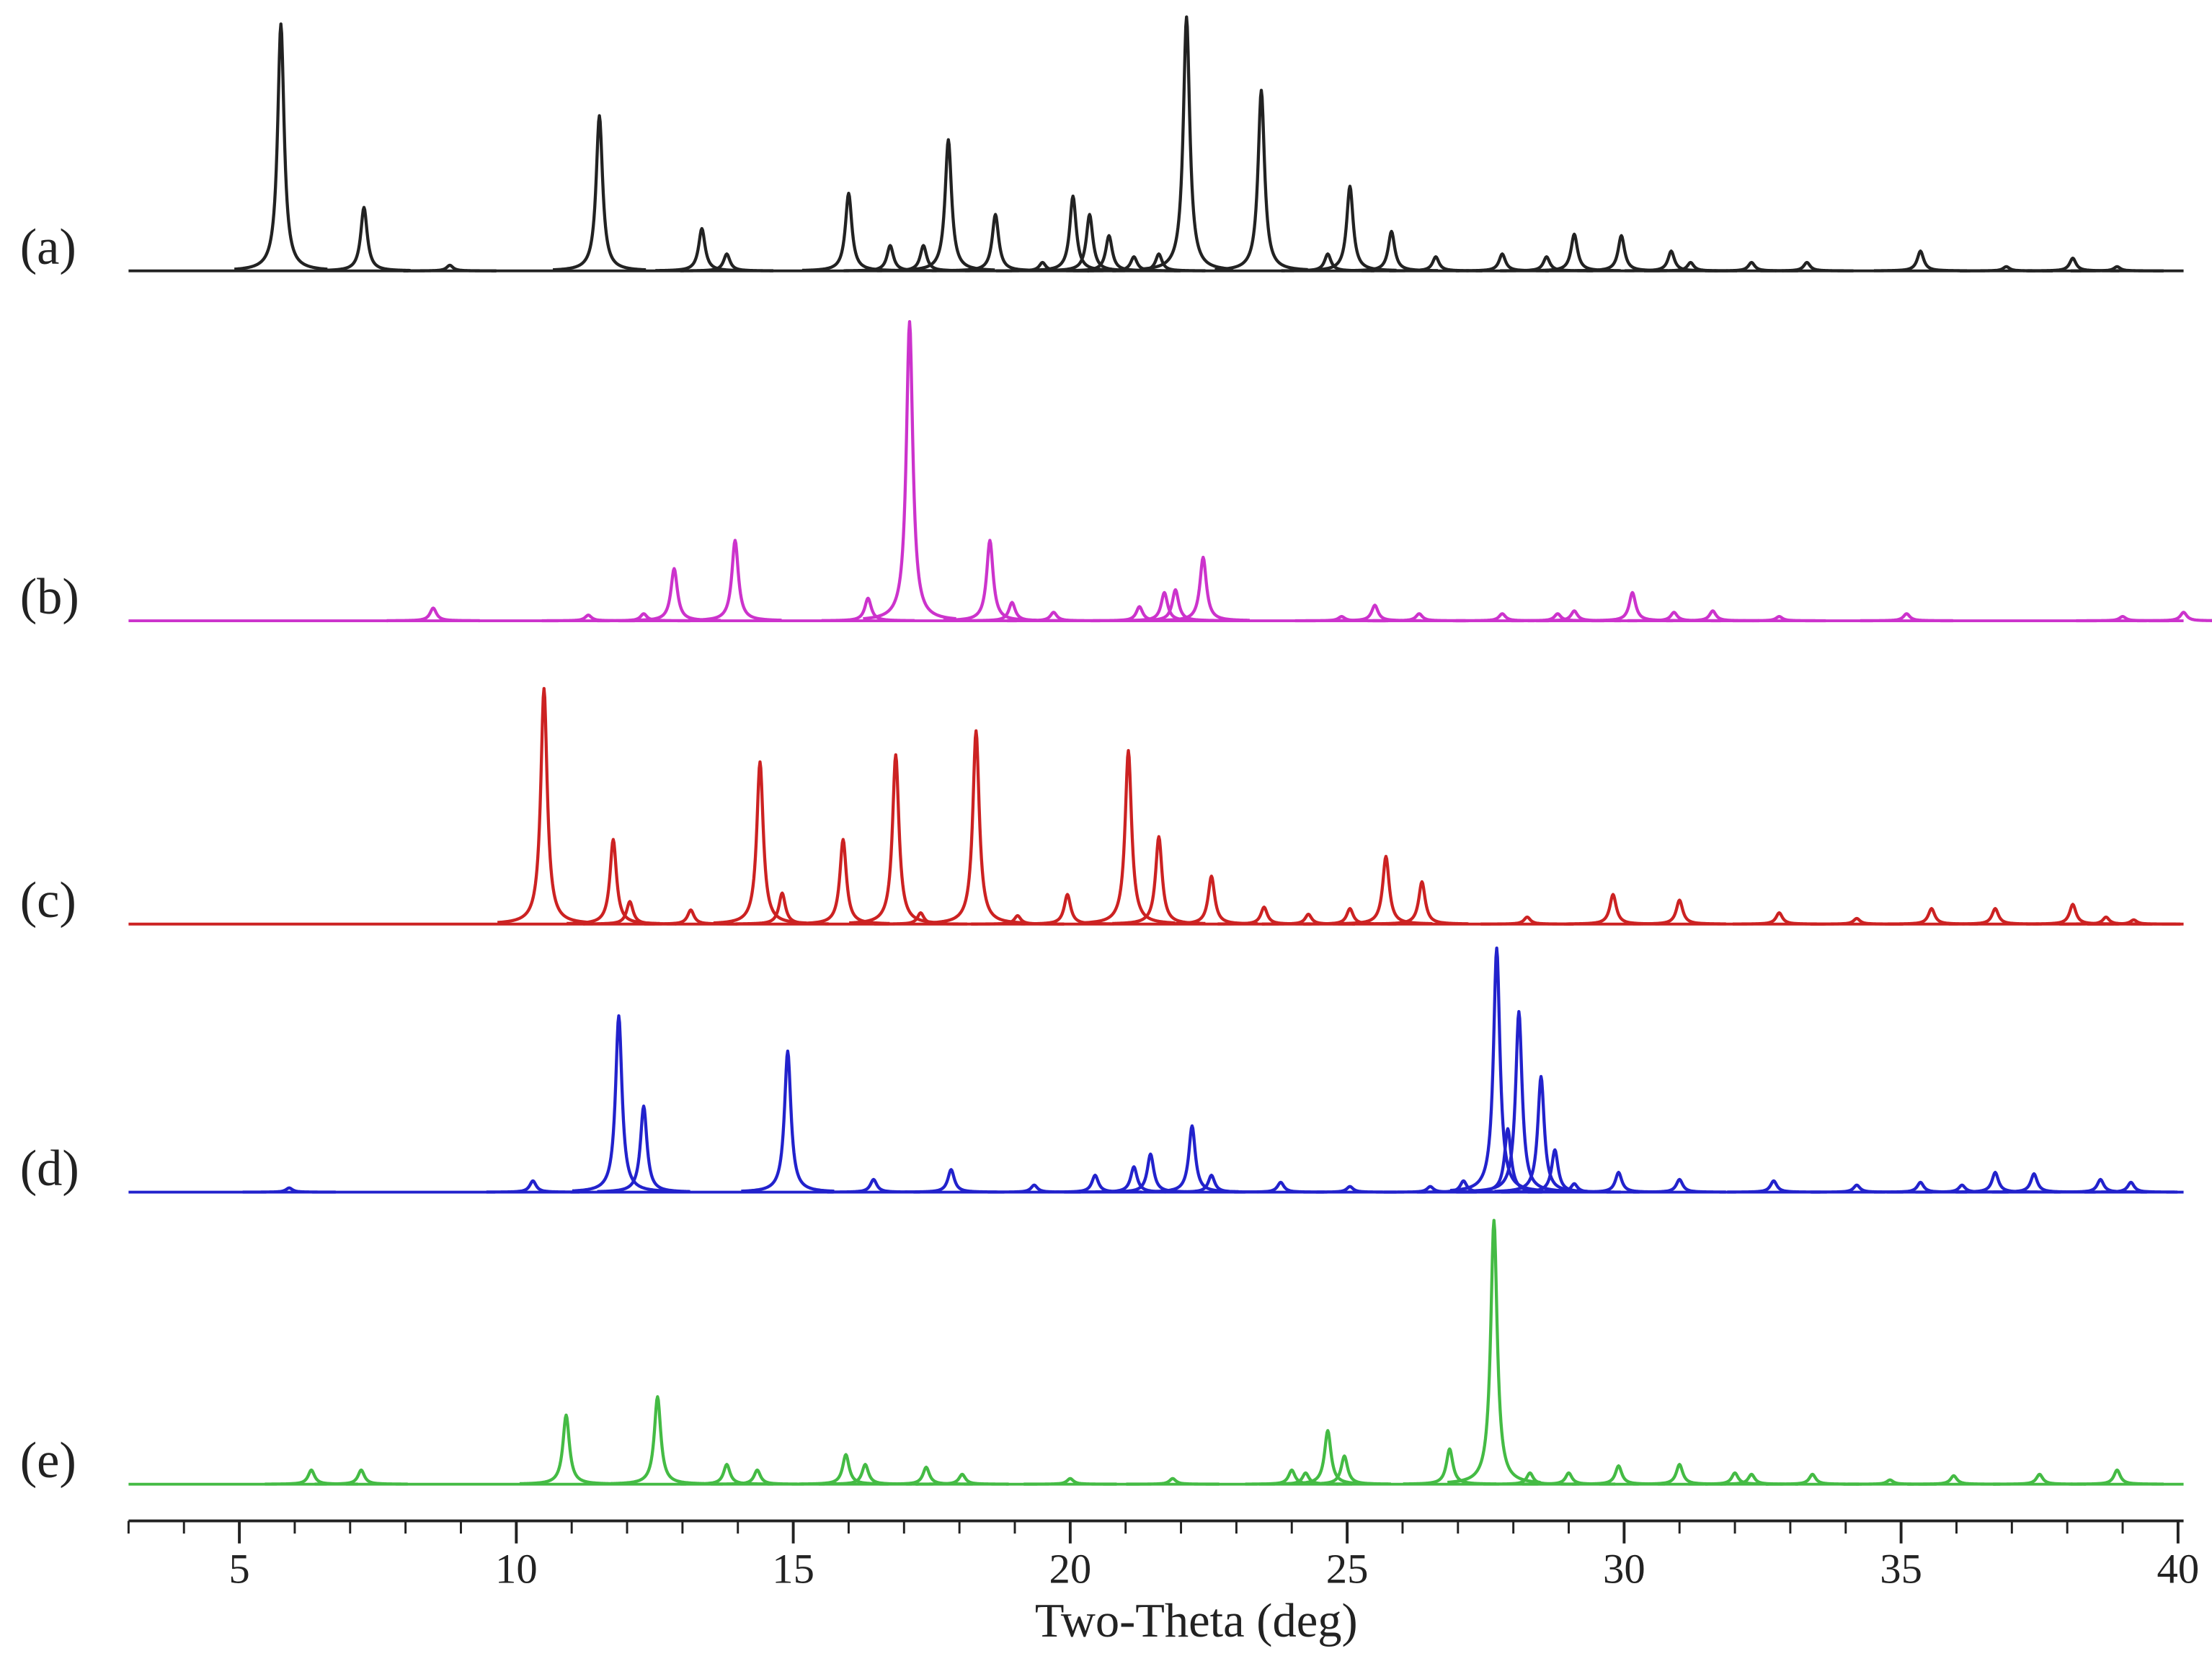 This screenshot has height=1669, width=2212. What do you see at coordinates (793, 1569) in the screenshot?
I see `x-tick-label: 15` at bounding box center [793, 1569].